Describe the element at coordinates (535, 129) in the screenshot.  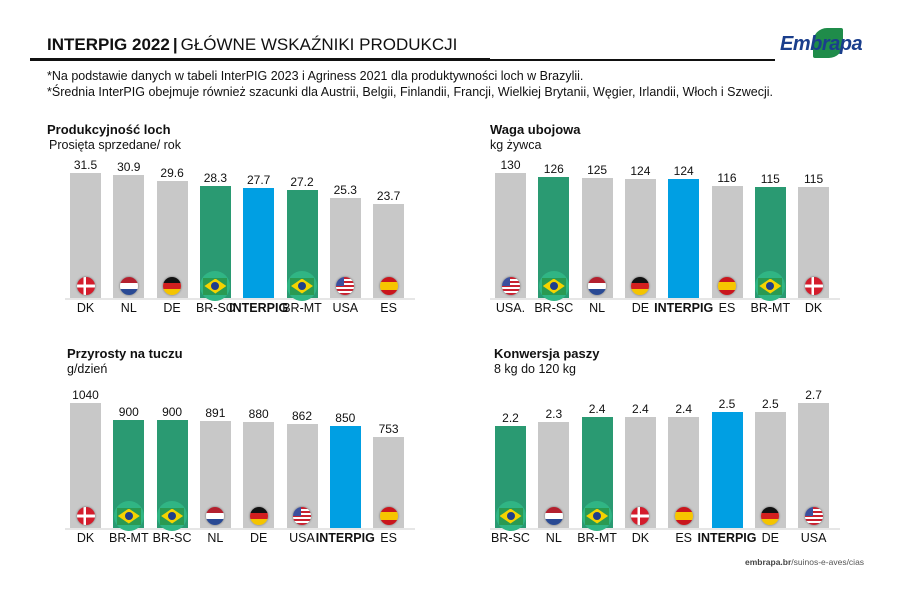
I see `chart2-title: Waga ubojowa` at that location.